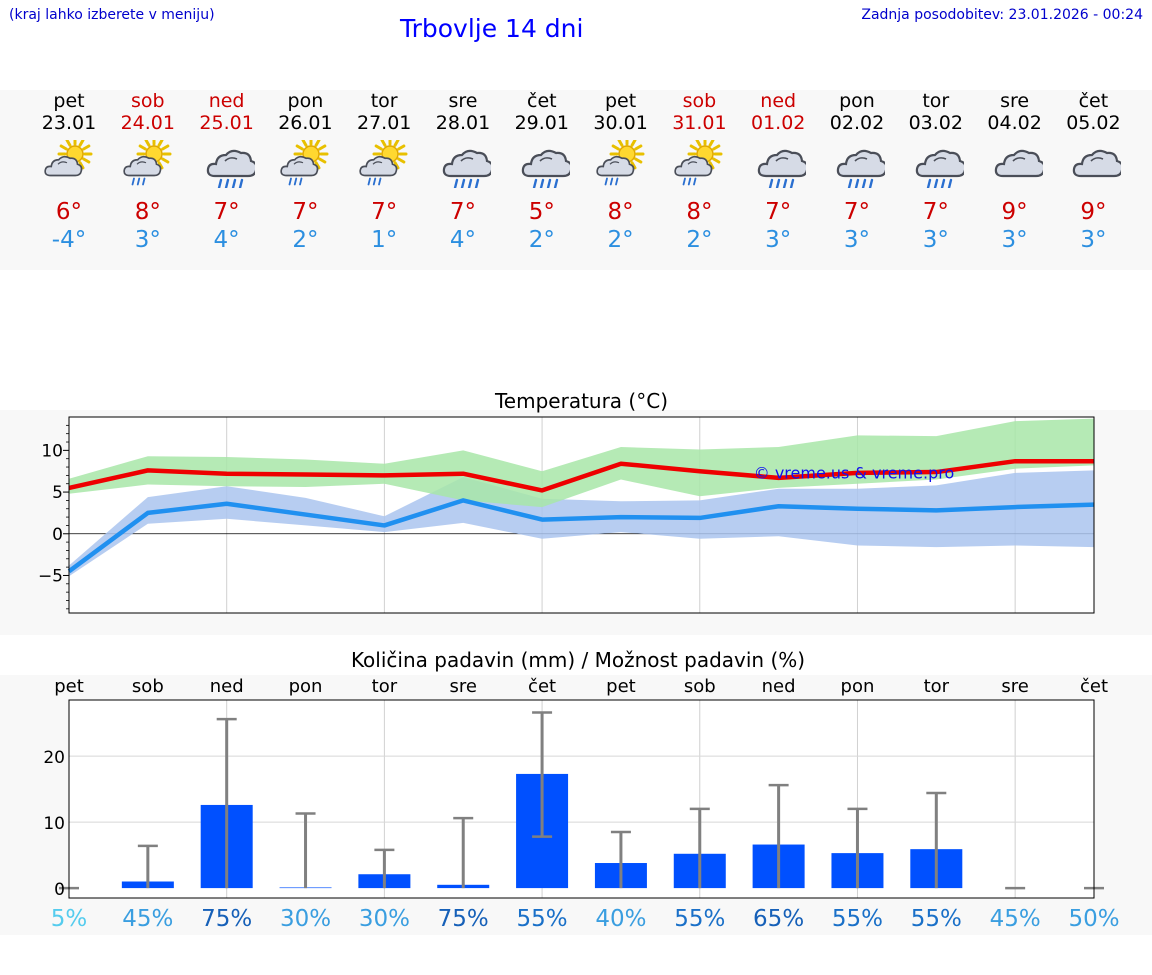 Image resolution: width=1152 pixels, height=975 pixels. I want to click on watermark: © vreme.us & vreme.pro, so click(854, 473).